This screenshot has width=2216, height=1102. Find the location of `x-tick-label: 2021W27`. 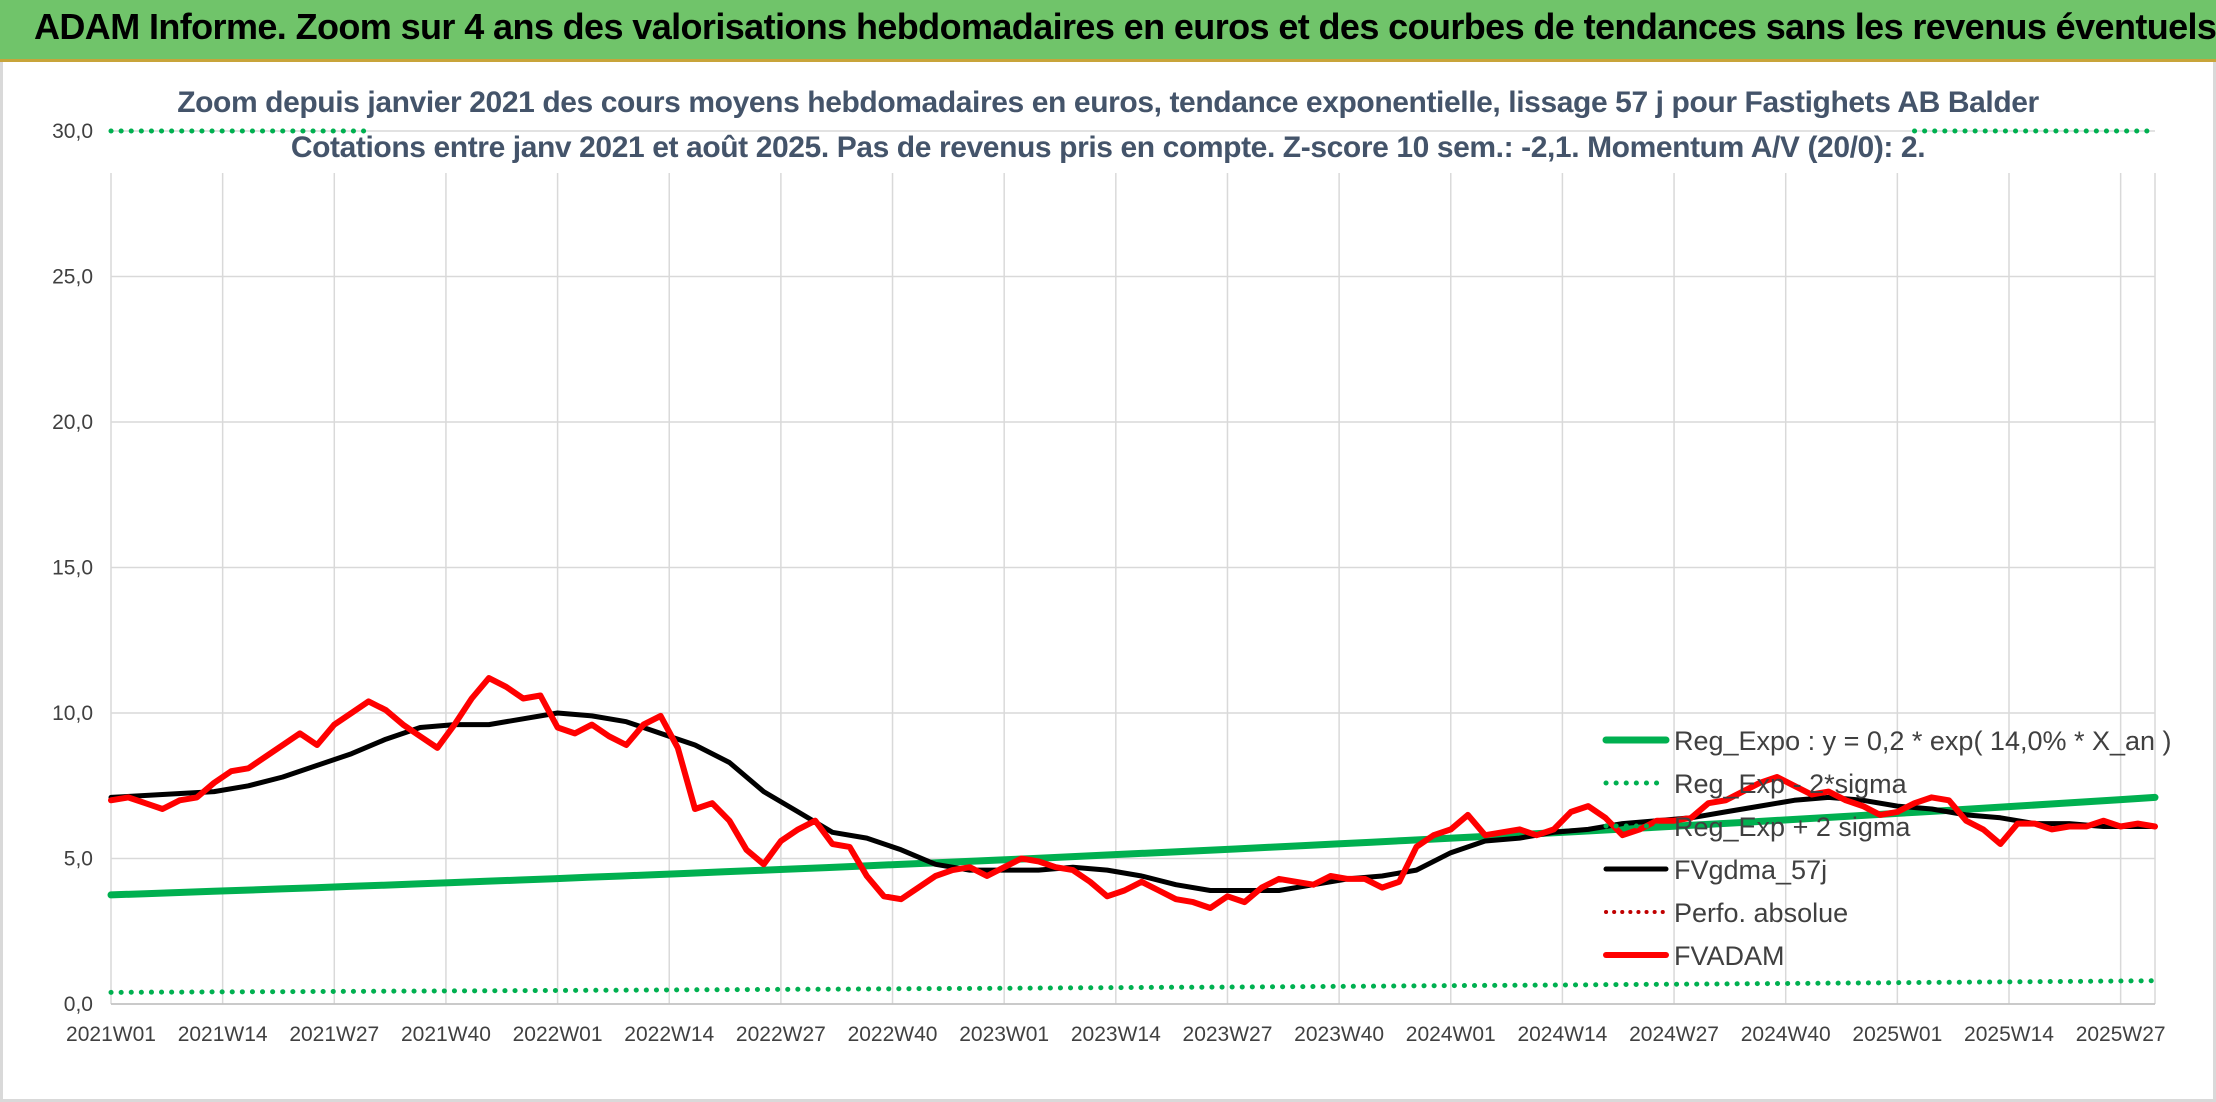

x-tick-label: 2021W27 is located at coordinates (334, 1034).